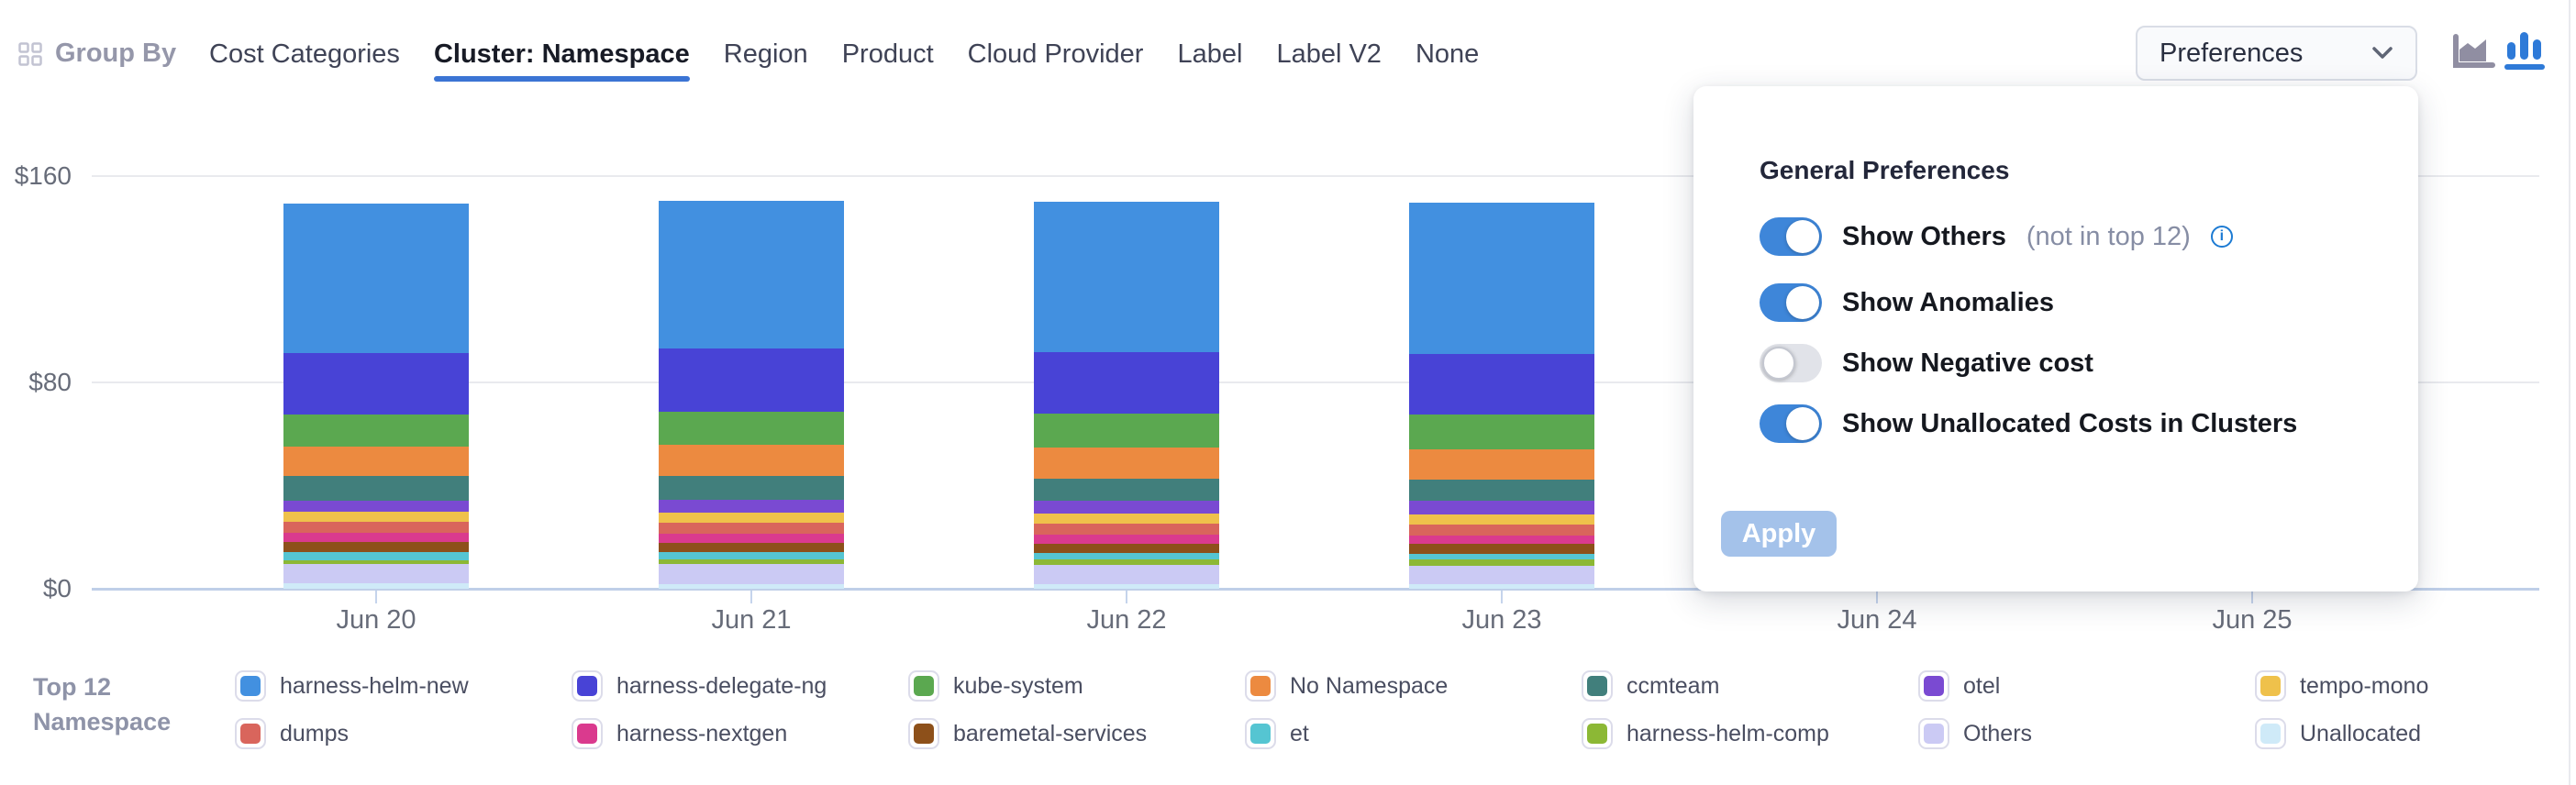 This screenshot has height=785, width=2576. I want to click on preferences-panel-title: General Preferences, so click(1885, 170).